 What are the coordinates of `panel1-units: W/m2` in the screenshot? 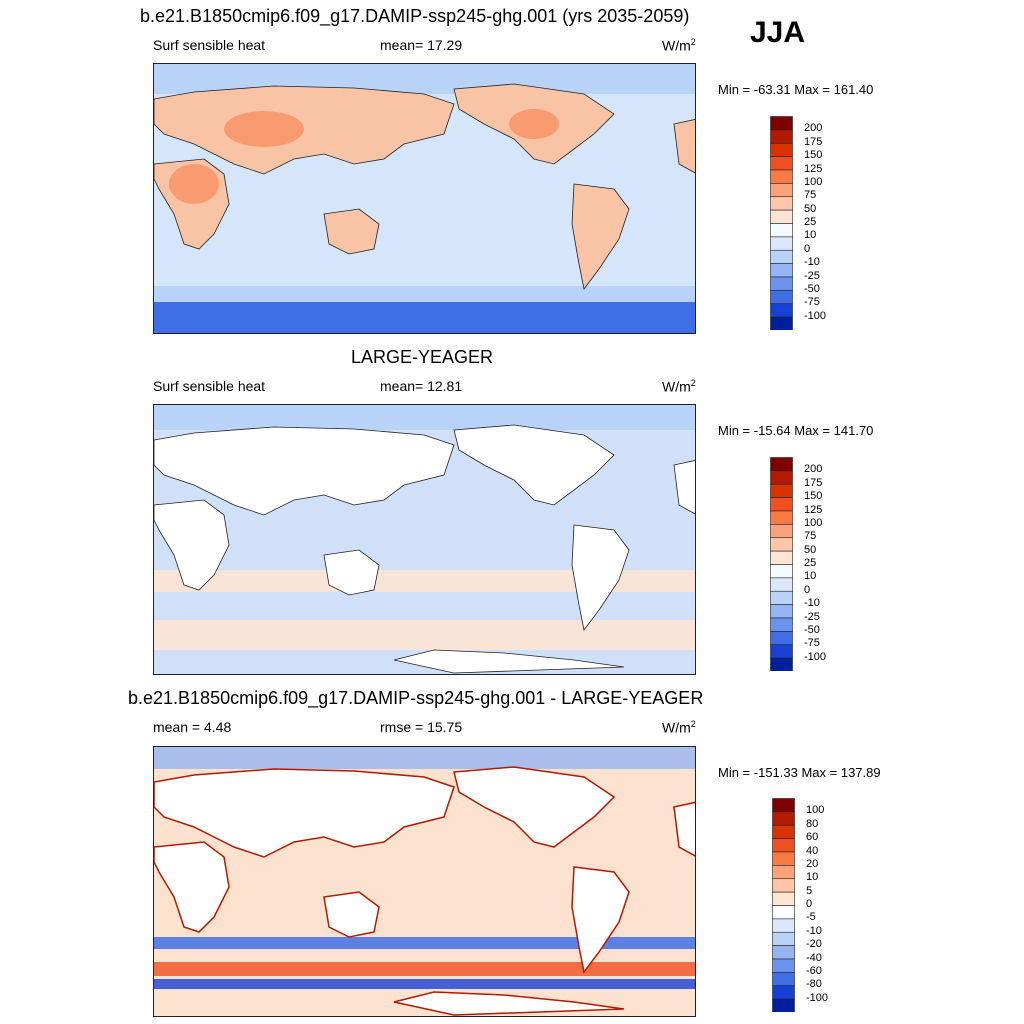 It's located at (679, 45).